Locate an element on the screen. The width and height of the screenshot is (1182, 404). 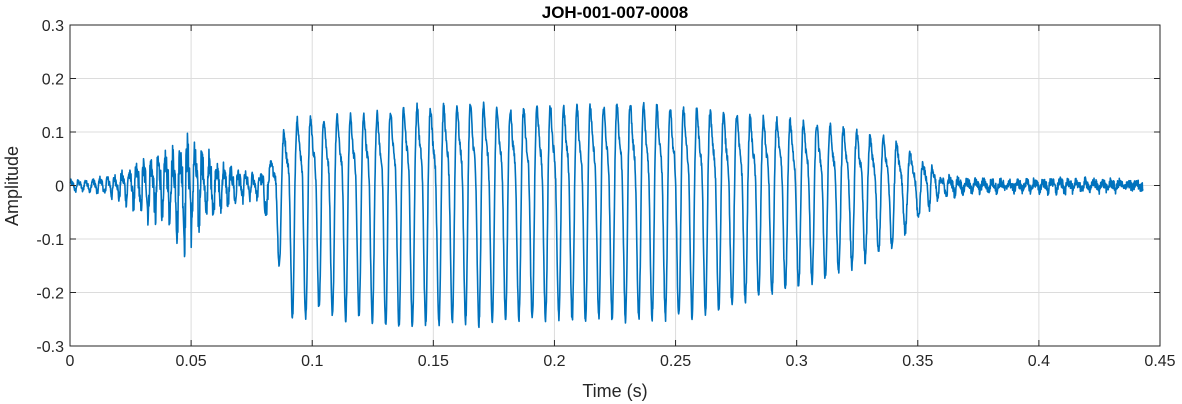
x-tick-label: 0.35 is located at coordinates (917, 361).